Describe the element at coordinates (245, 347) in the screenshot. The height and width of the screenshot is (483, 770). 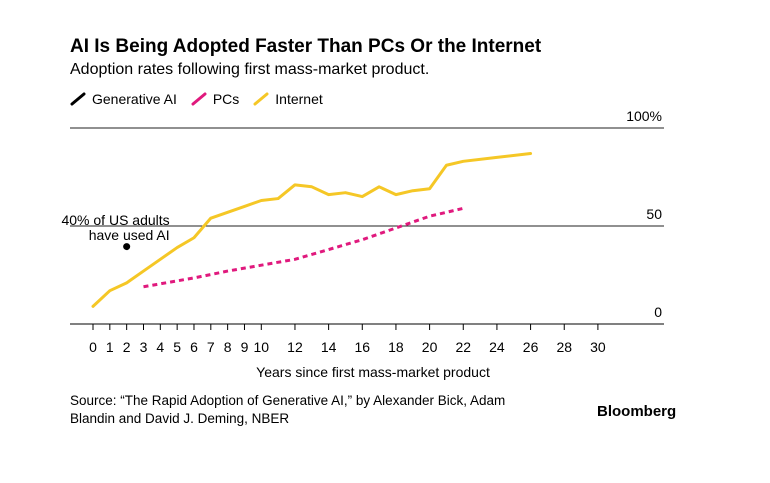
I see `x-tick-label-9: 9` at that location.